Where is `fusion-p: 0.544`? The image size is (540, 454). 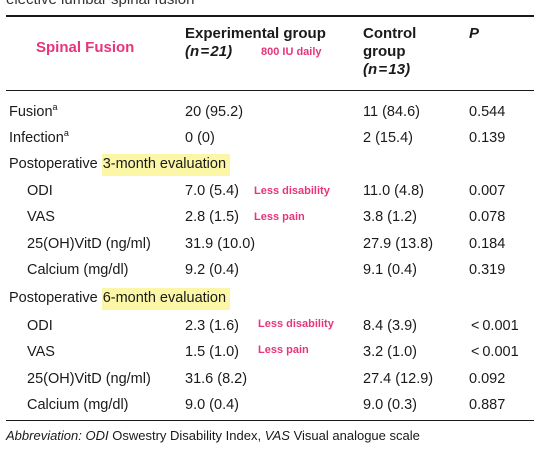
fusion-p: 0.544 is located at coordinates (487, 112).